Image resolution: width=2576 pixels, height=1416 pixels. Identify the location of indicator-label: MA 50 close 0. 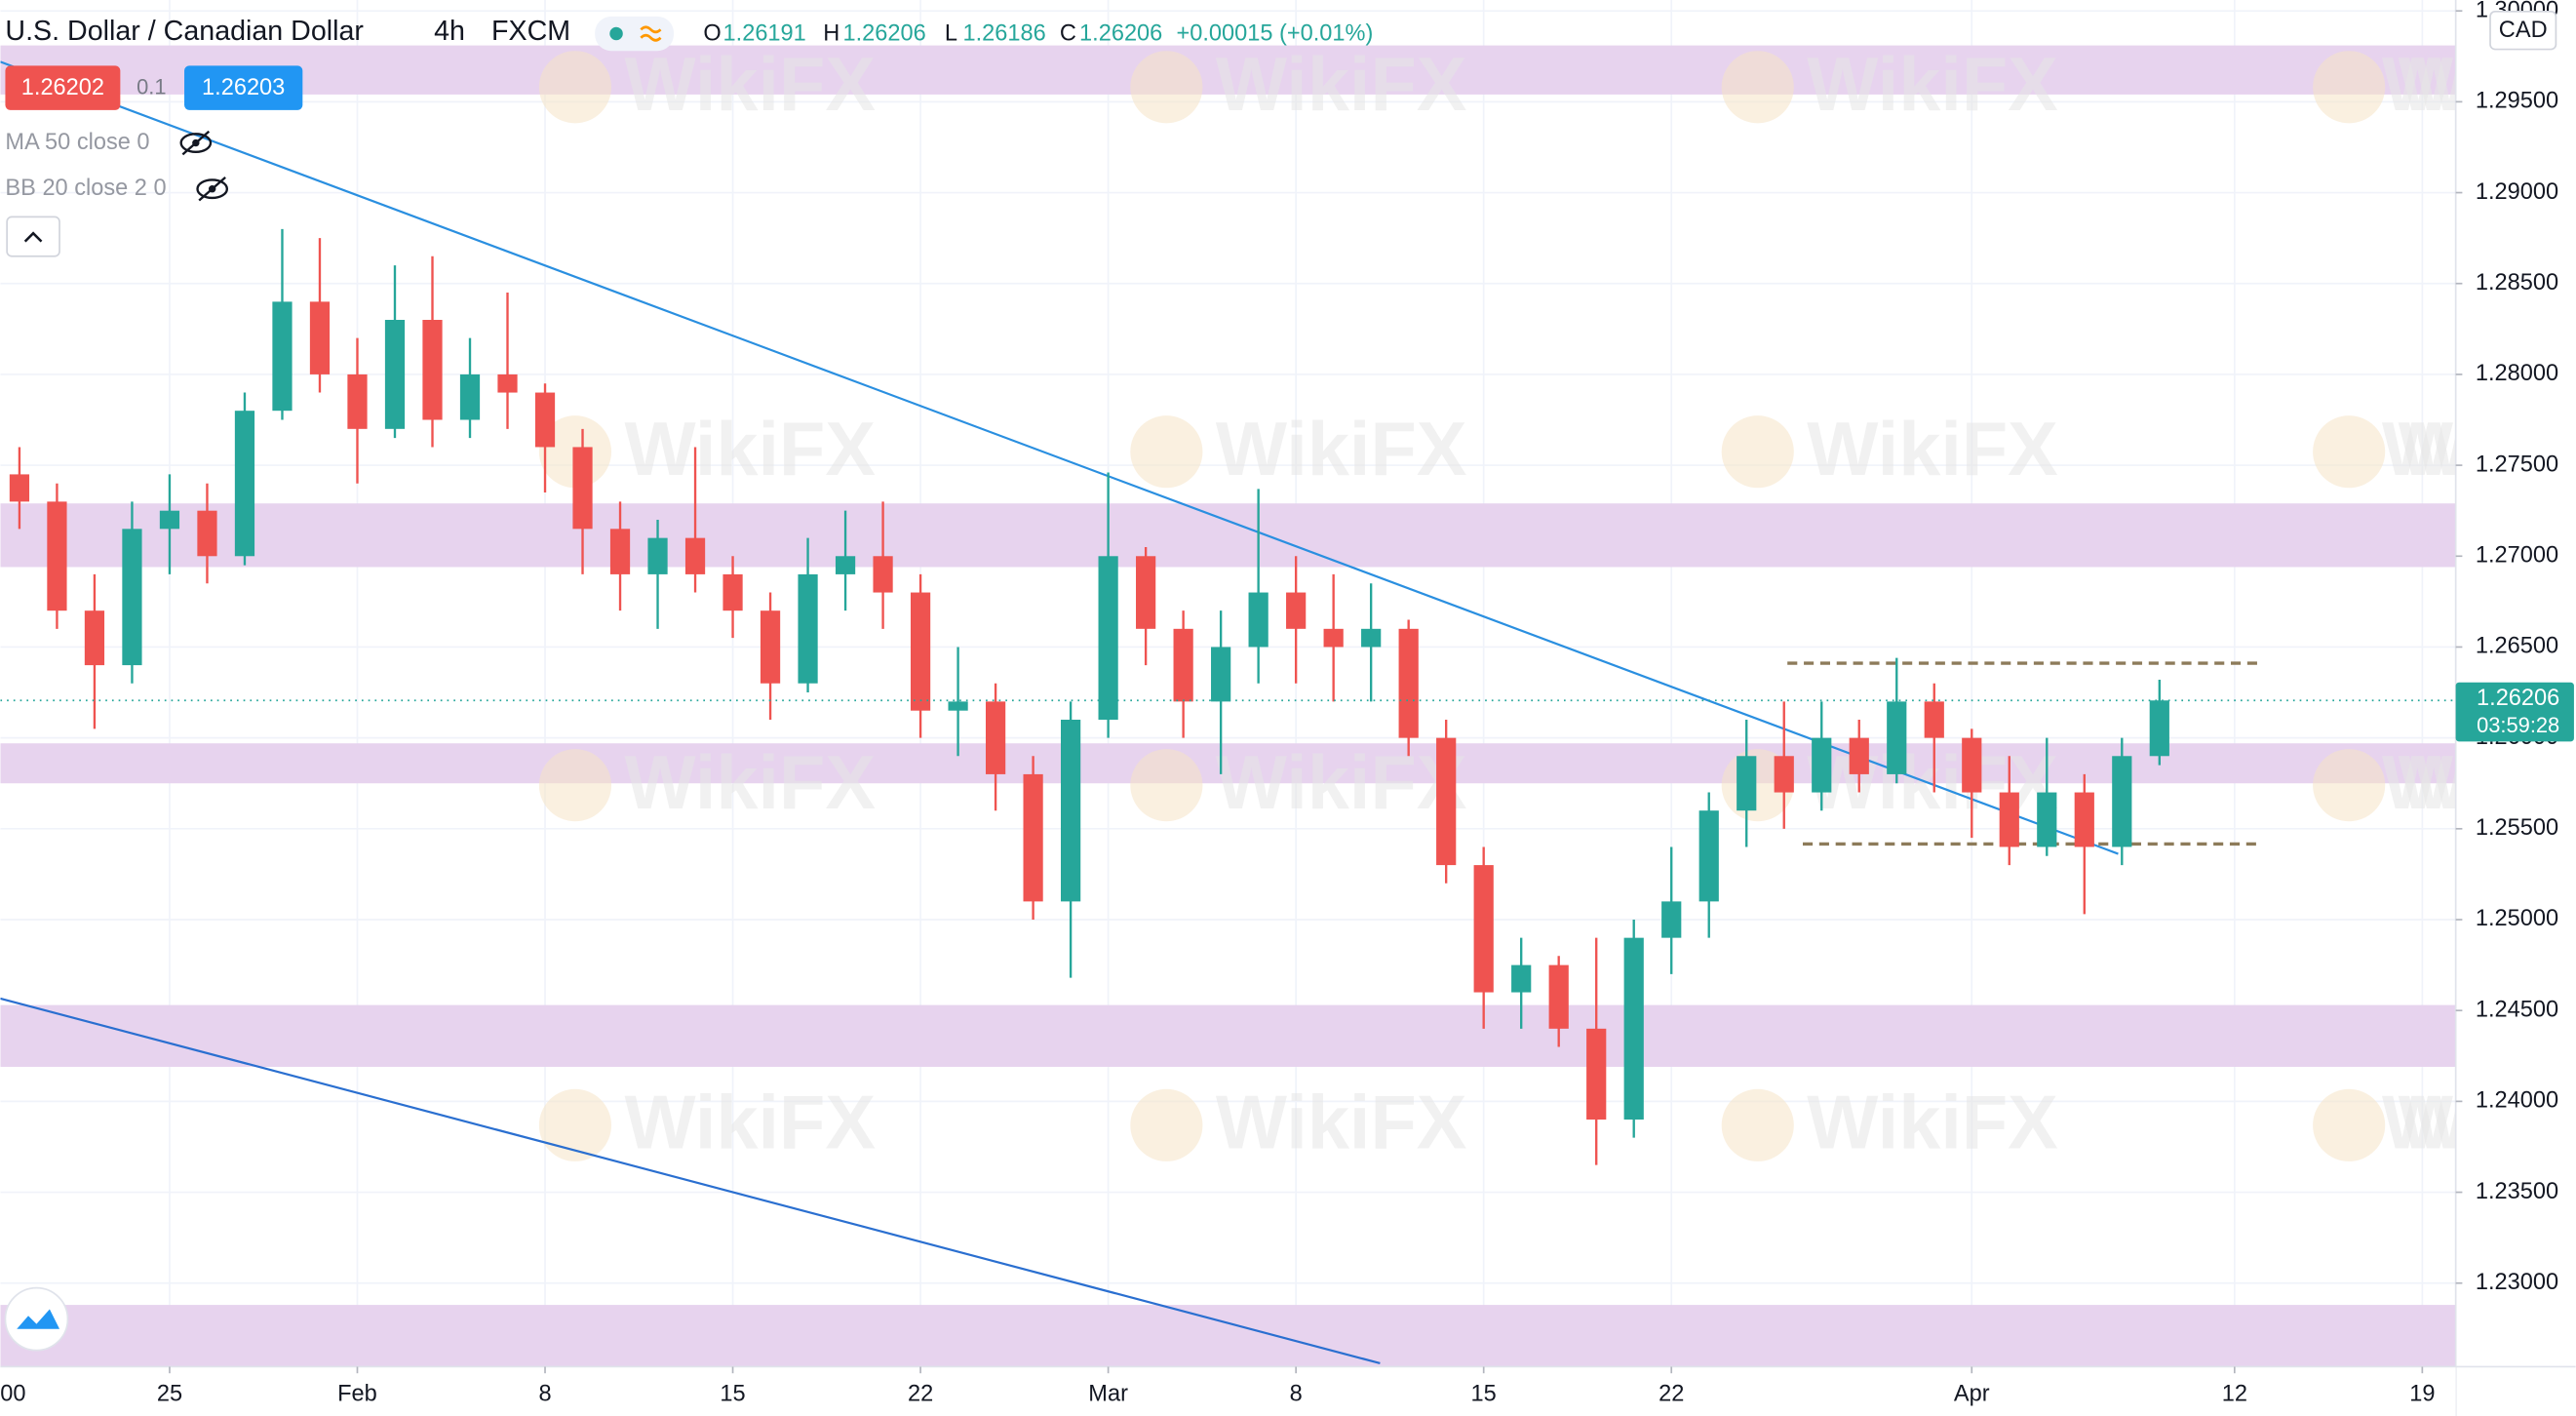
(77, 141).